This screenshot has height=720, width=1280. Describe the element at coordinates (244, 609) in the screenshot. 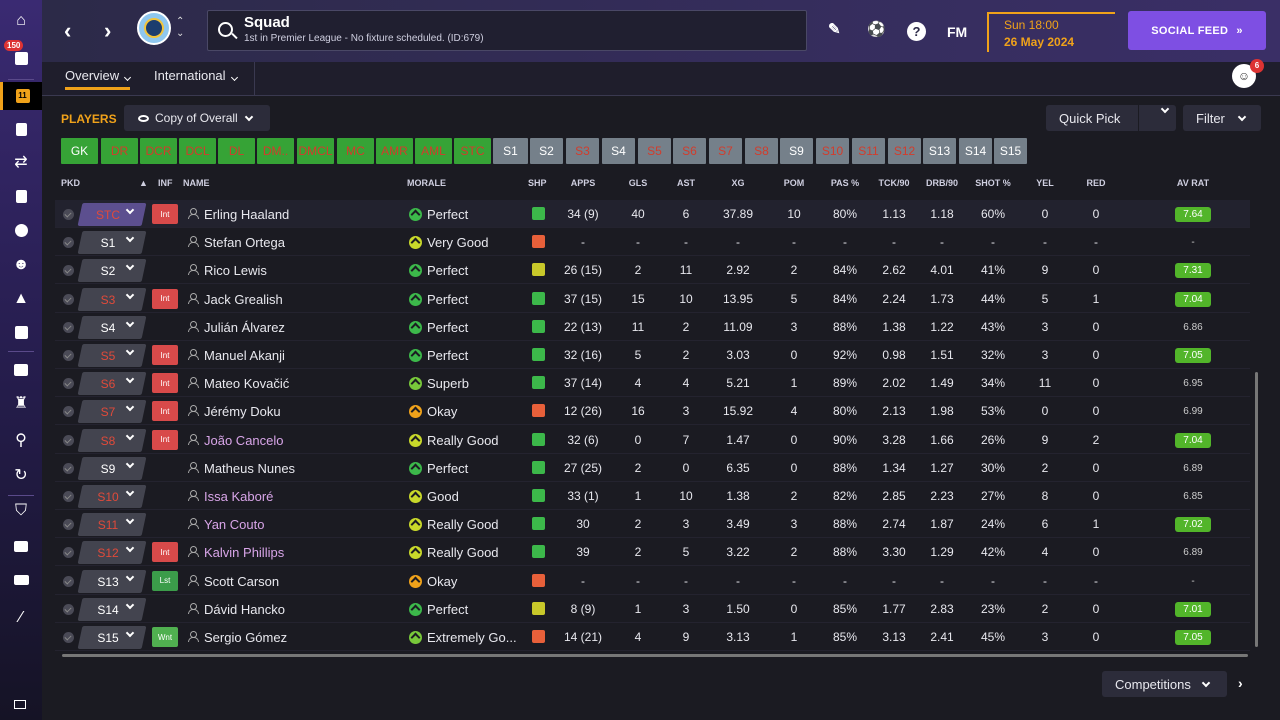

I see `player-name: Dávid Hancko` at that location.